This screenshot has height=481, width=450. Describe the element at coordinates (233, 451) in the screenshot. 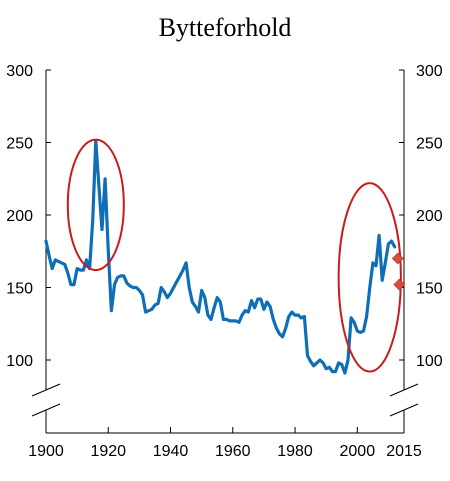

I see `x-tick-label: 1960` at that location.